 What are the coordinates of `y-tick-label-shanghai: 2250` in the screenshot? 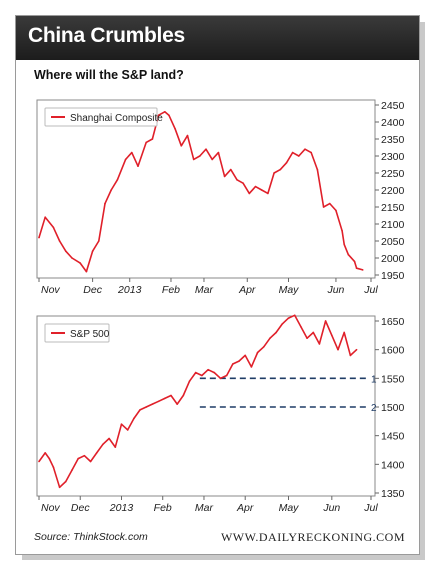 It's located at (393, 174).